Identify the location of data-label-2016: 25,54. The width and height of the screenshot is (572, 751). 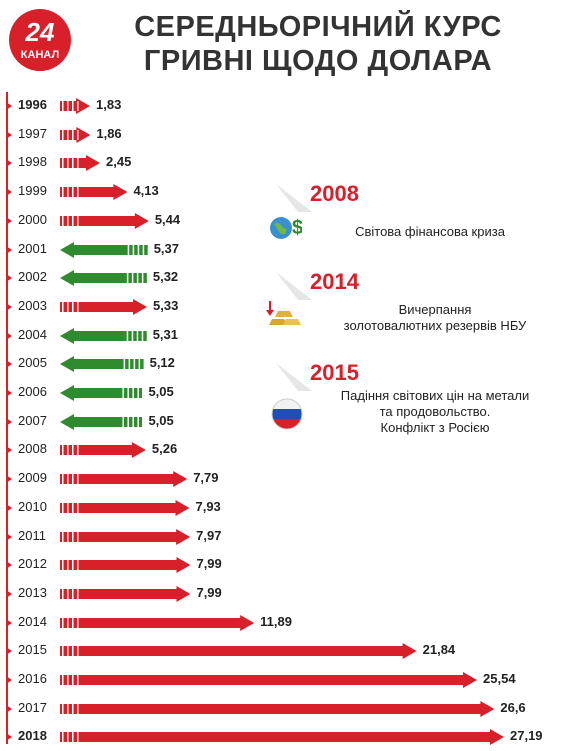
(499, 678).